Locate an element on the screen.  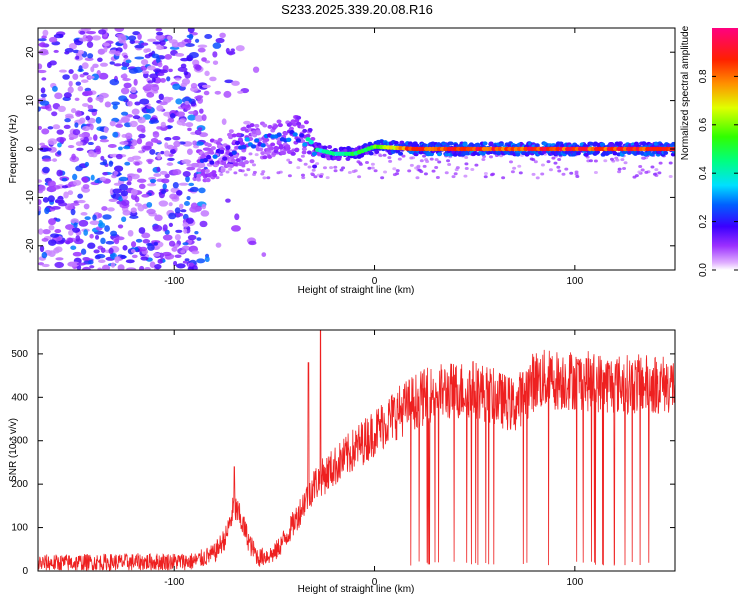
snr-y-tick-label: 300 is located at coordinates (19, 441).